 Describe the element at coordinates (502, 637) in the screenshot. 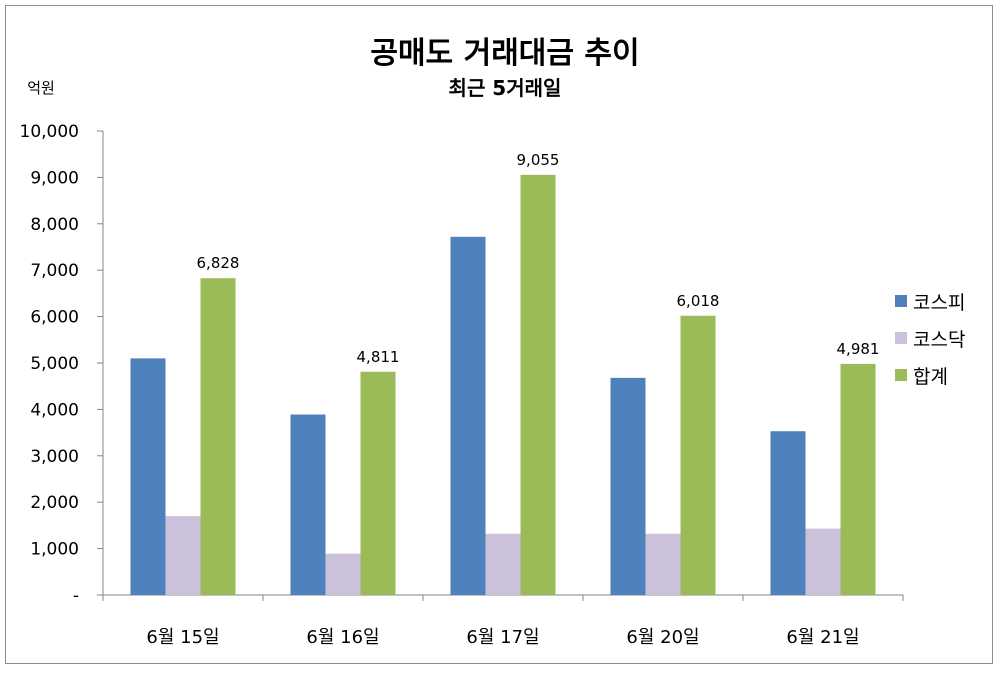

I see `x-category-label: 6월 17일` at that location.